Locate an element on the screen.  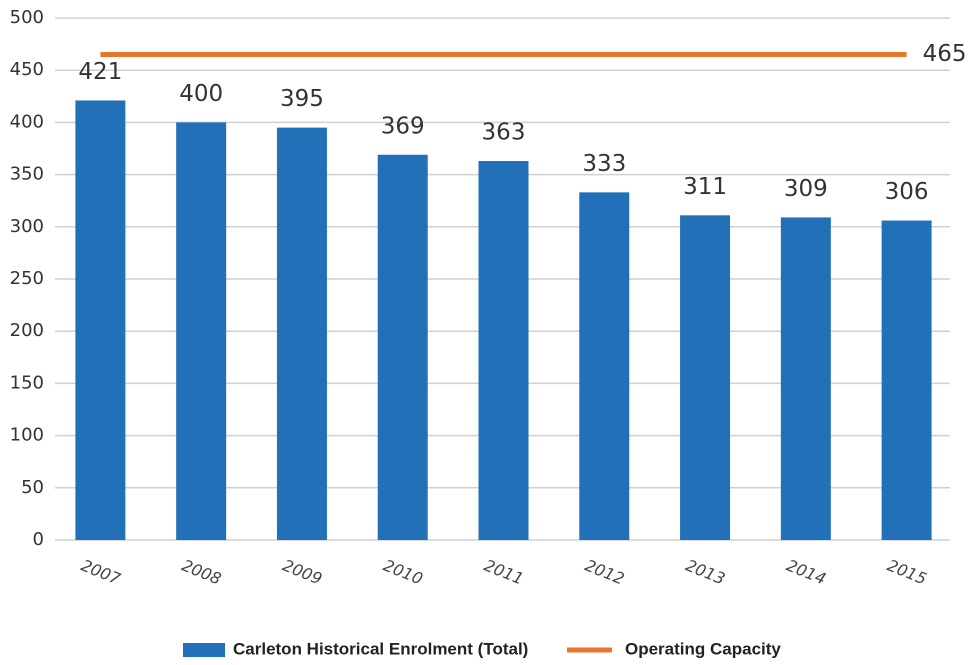
value-label: 369 is located at coordinates (403, 126).